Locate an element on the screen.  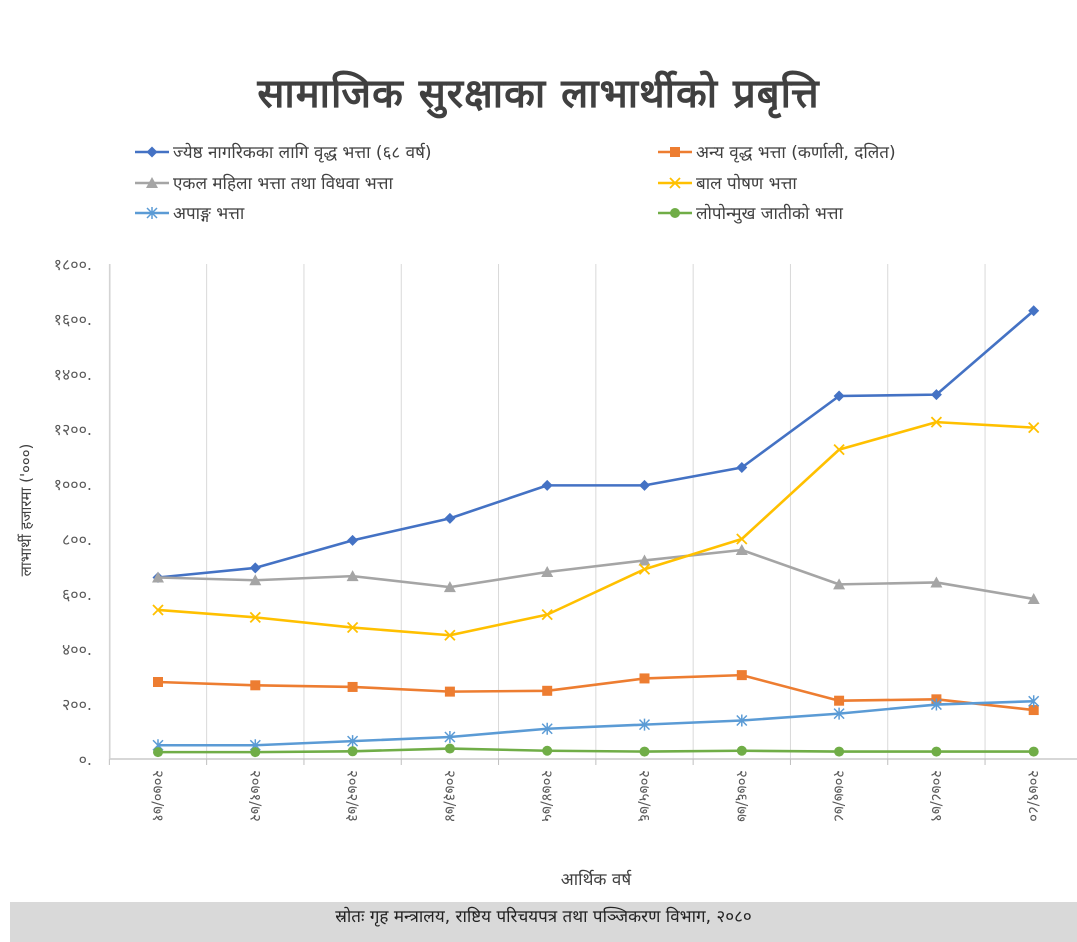
y-tick-label: १०००. is located at coordinates (73, 484).